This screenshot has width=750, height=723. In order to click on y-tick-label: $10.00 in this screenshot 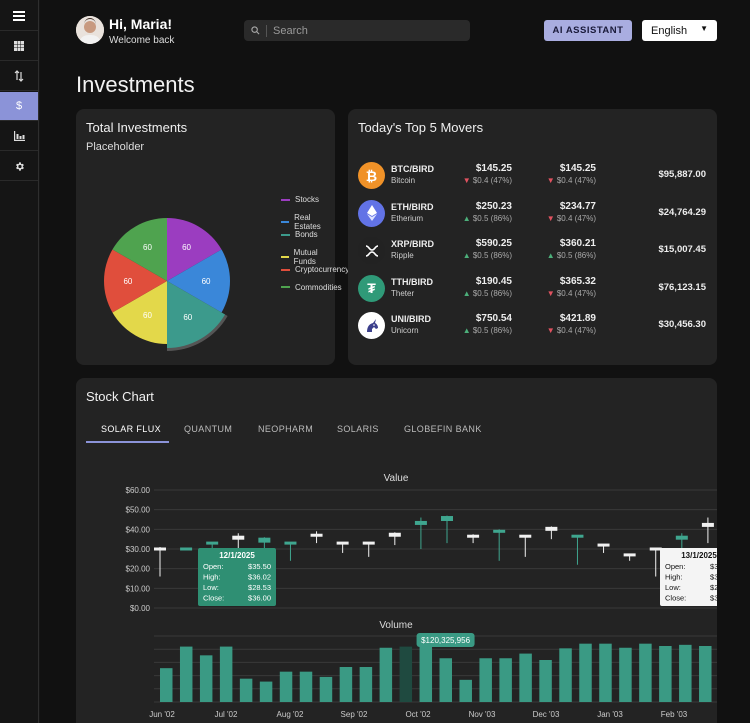, I will do `click(138, 588)`.